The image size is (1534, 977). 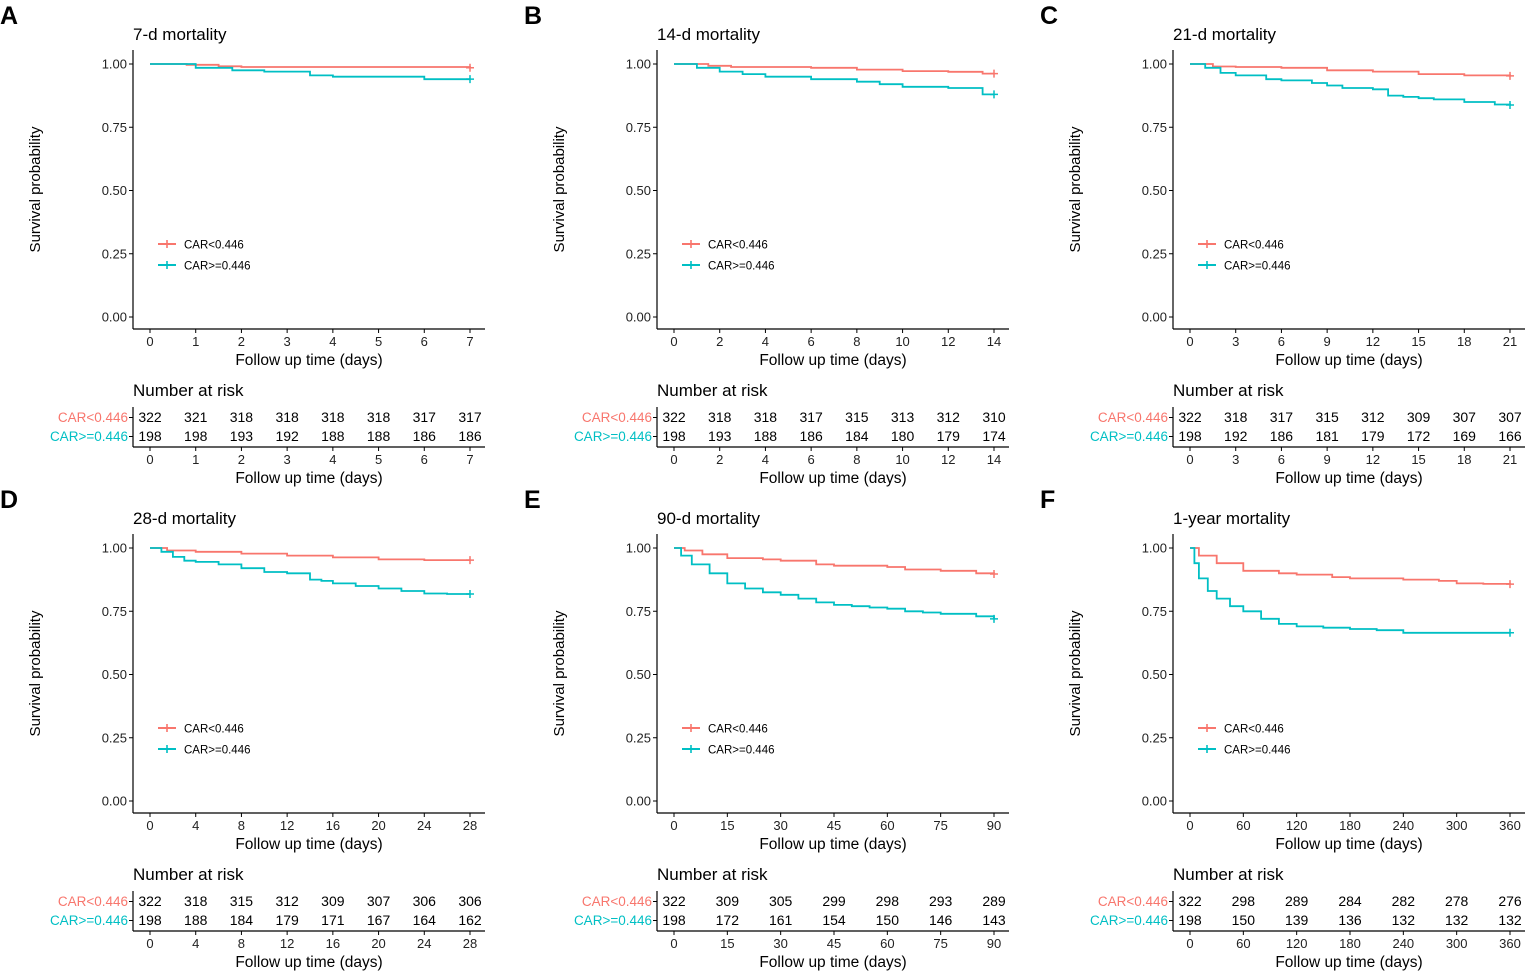 I want to click on panel-title: 28-d mortality, so click(x=184, y=518).